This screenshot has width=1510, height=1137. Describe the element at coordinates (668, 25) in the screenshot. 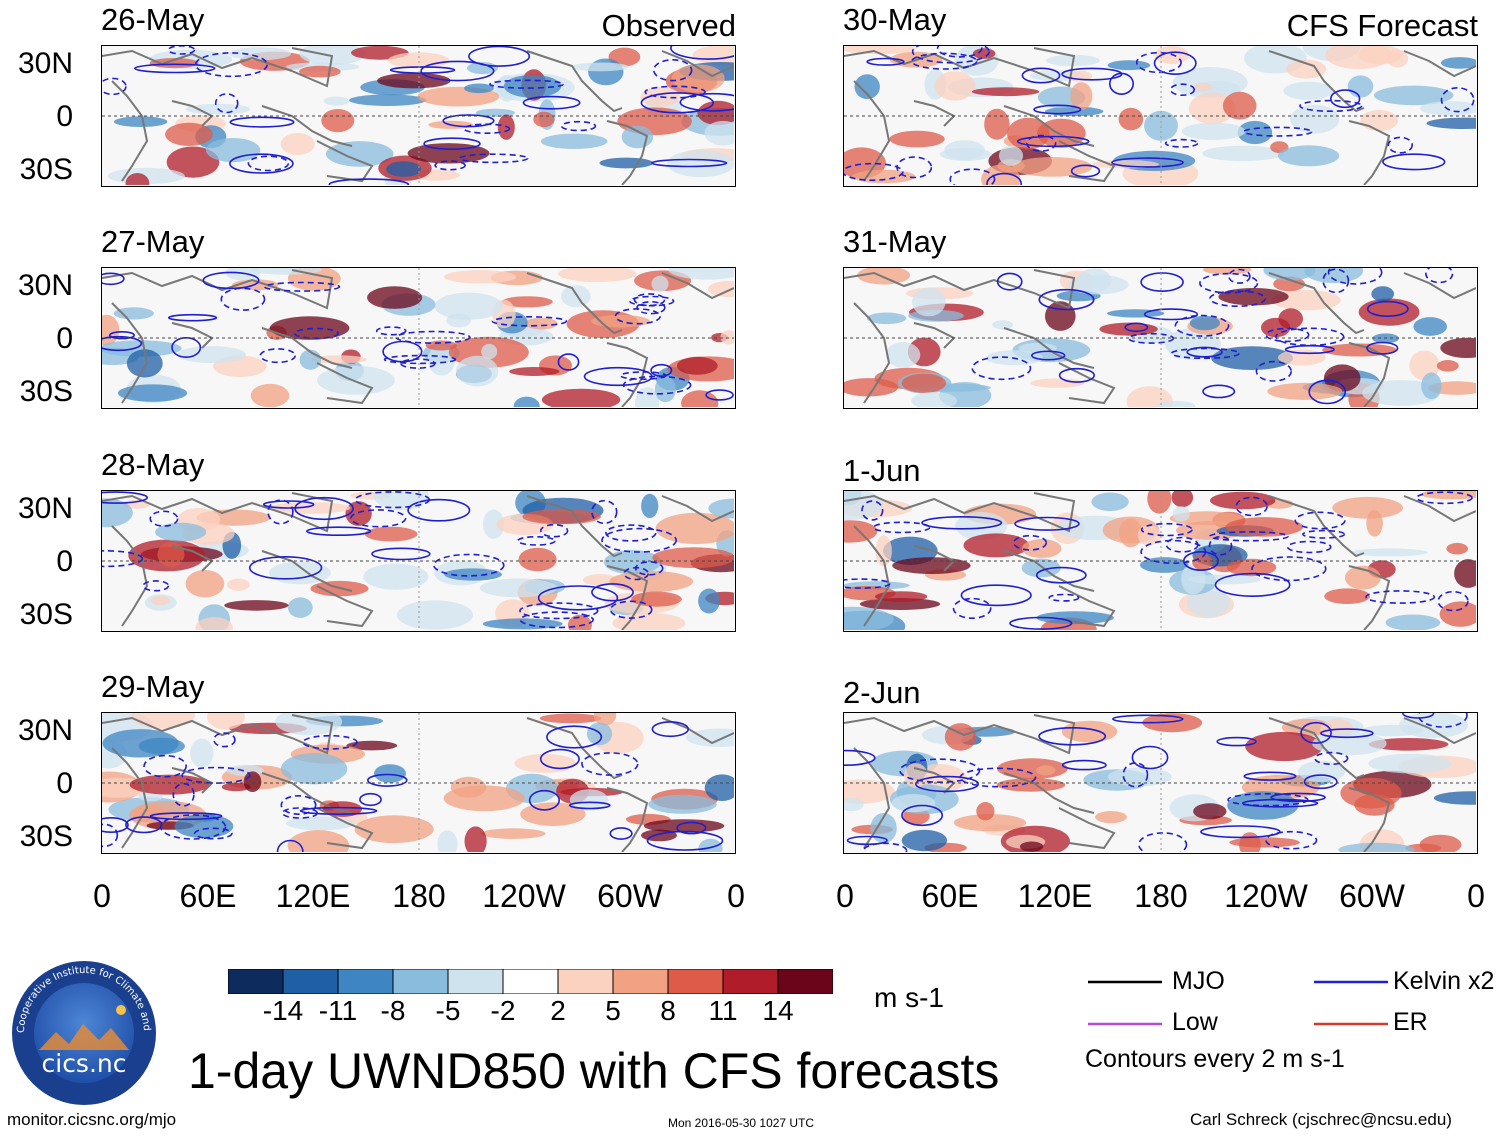

I see `observed-header: Observed` at that location.